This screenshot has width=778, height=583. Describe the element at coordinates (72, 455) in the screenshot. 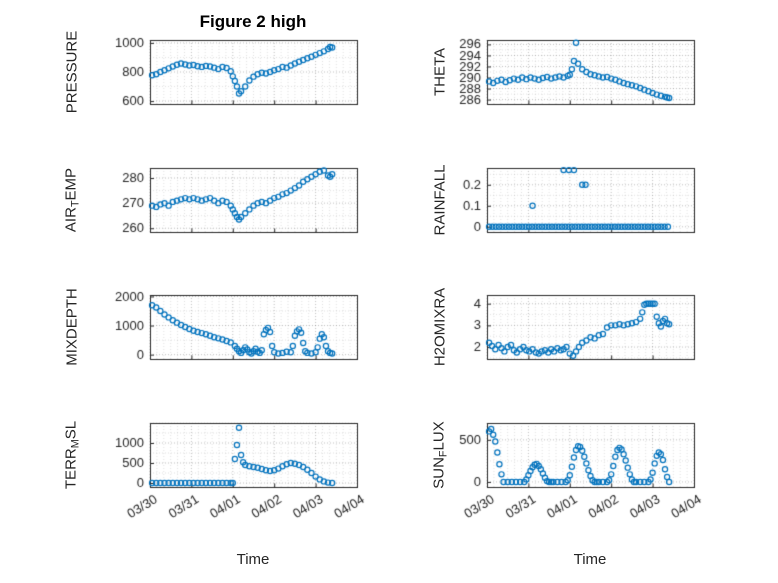

I see `ylabel-terr-msl: TERRMSL` at that location.